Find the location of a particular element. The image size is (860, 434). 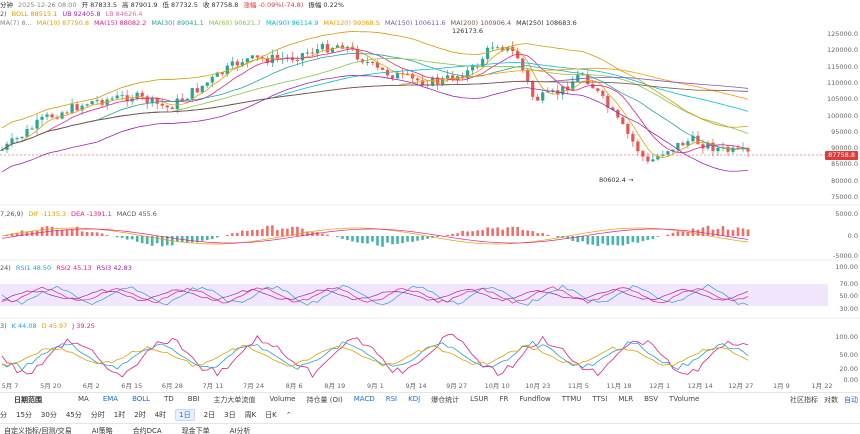

time-tick-label: 10月 10 is located at coordinates (497, 386).